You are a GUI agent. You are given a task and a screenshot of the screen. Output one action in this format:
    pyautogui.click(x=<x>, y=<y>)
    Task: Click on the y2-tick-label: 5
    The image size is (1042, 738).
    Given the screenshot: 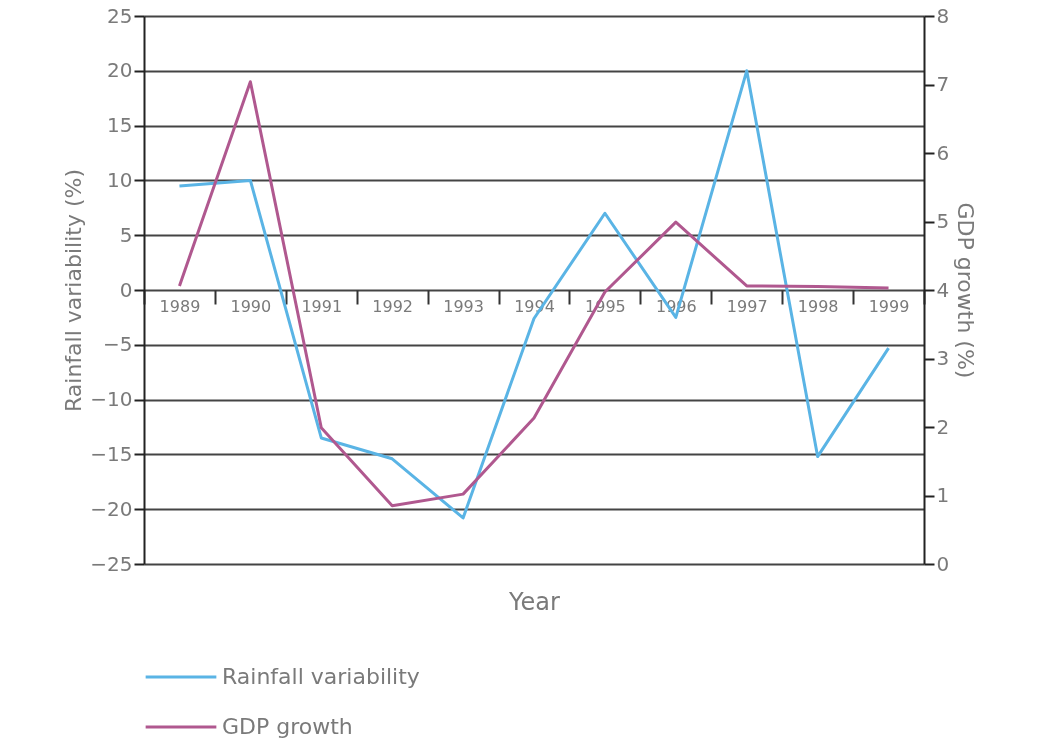 What is the action you would take?
    pyautogui.click(x=943, y=221)
    